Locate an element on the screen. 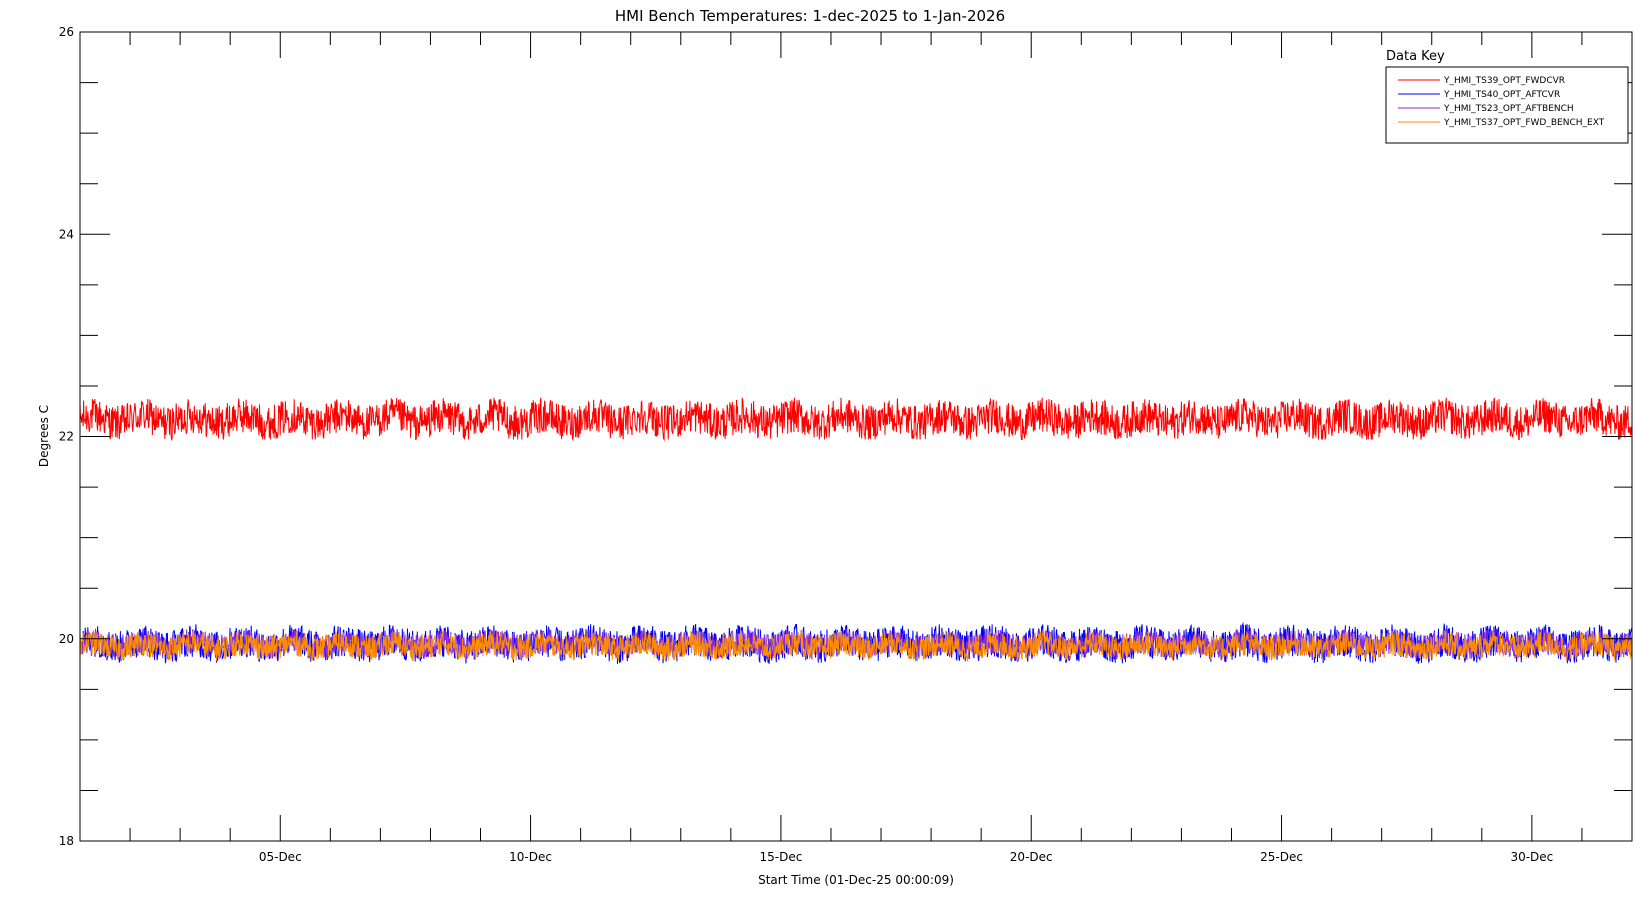 This screenshot has width=1650, height=900. legend-entry-label: Y_HMI_TS23_OPT_AFTBENCH is located at coordinates (1508, 109).